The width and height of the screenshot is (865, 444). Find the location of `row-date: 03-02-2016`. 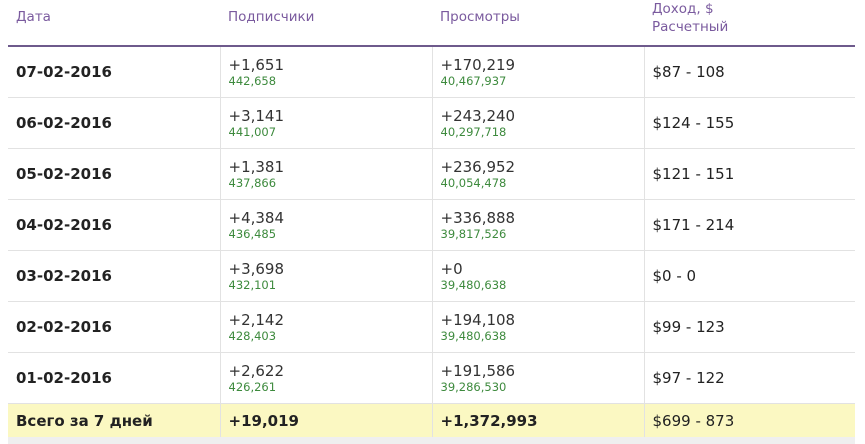

row-date: 03-02-2016 is located at coordinates (114, 276).